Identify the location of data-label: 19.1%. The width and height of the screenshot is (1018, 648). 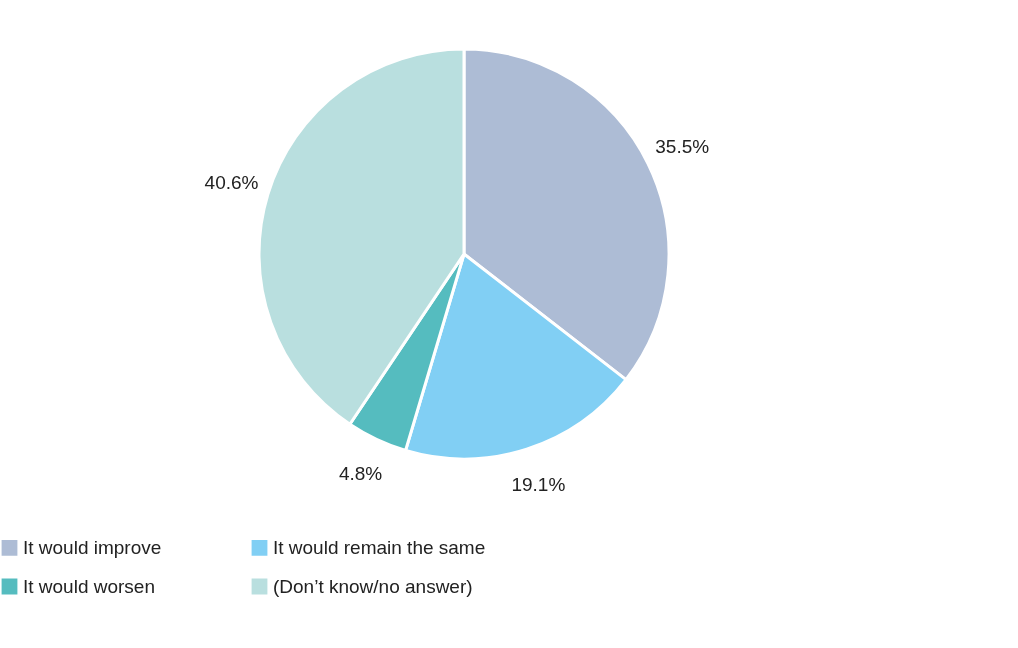
(538, 485).